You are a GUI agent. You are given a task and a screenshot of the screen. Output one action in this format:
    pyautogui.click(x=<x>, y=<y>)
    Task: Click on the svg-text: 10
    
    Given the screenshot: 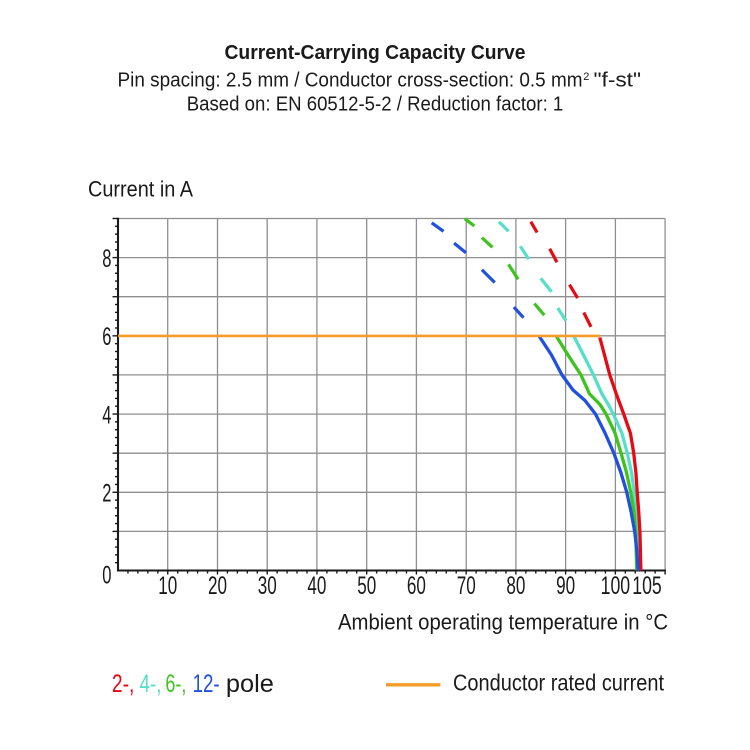 What is the action you would take?
    pyautogui.click(x=167, y=586)
    